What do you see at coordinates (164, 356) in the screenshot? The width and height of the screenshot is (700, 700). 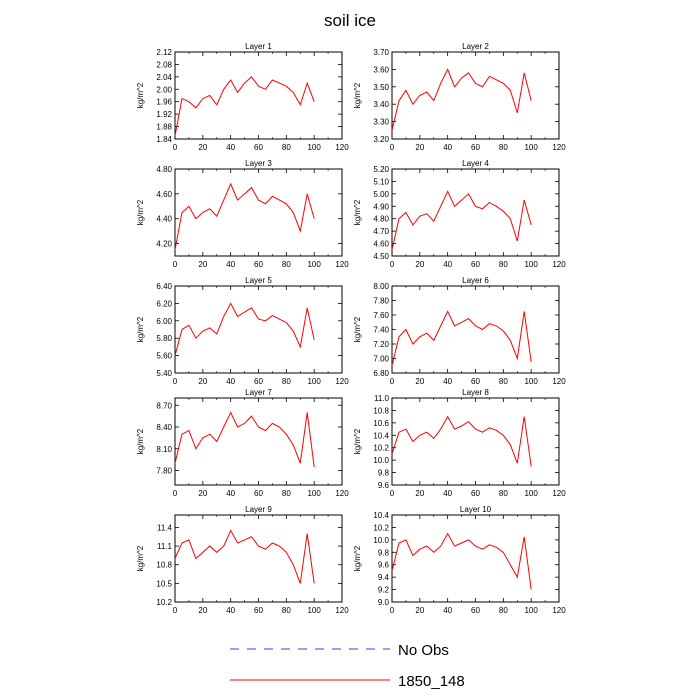 I see `y-tick-label: 5.60` at bounding box center [164, 356].